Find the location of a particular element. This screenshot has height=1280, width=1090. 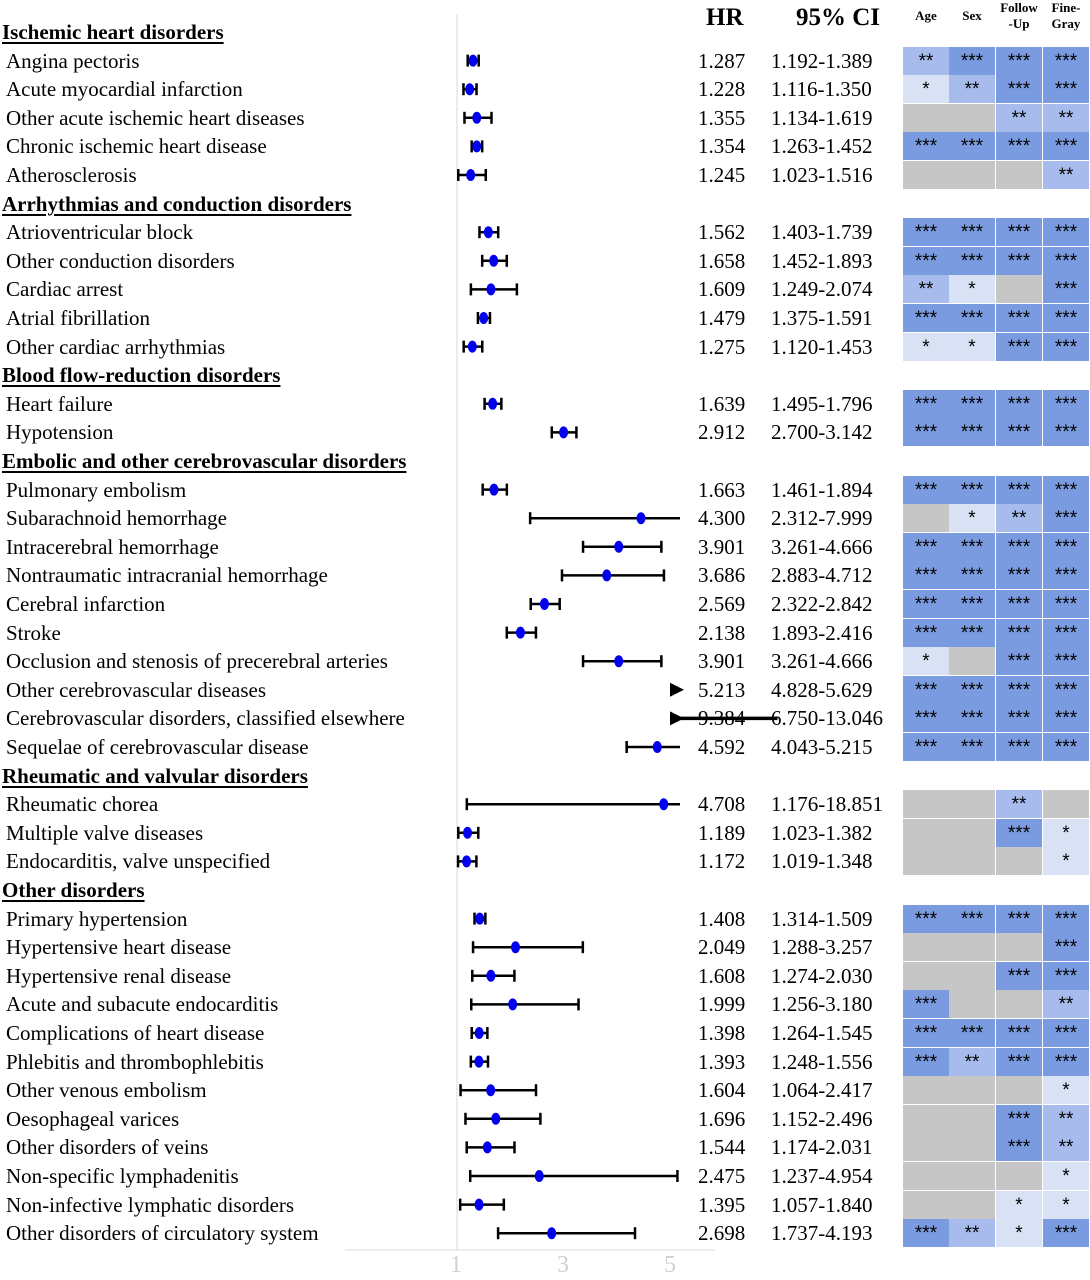

hr-value: 1.696 is located at coordinates (722, 1118).